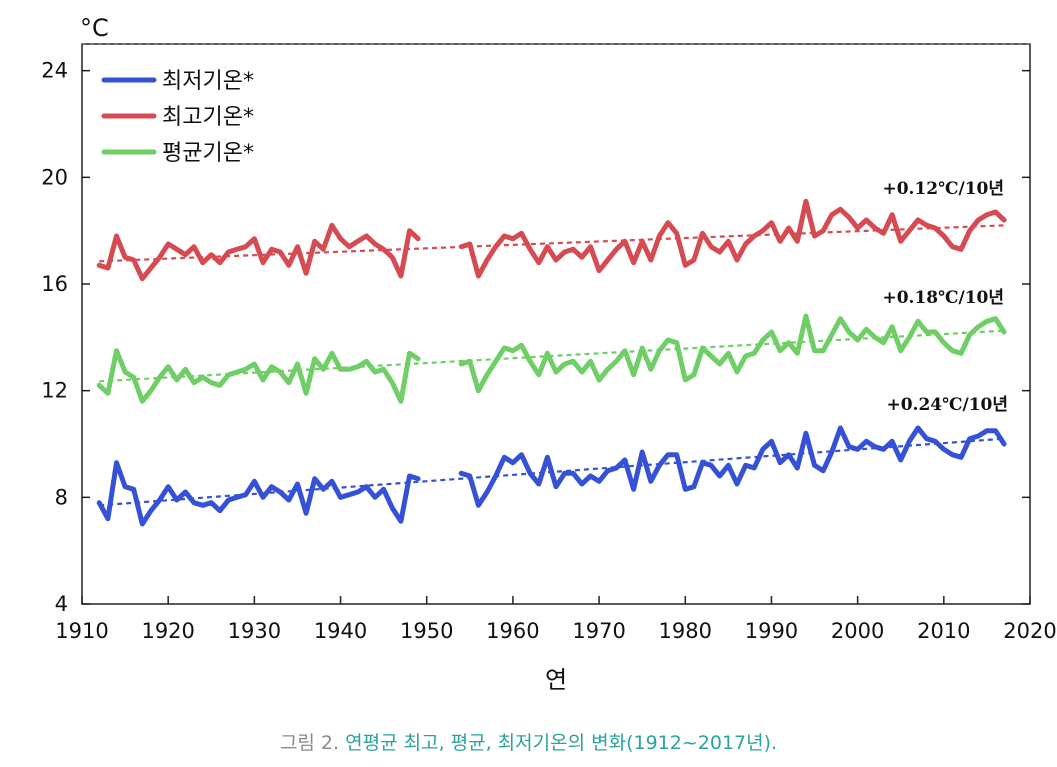  I want to click on x-tick-label: 1960, so click(512, 631).